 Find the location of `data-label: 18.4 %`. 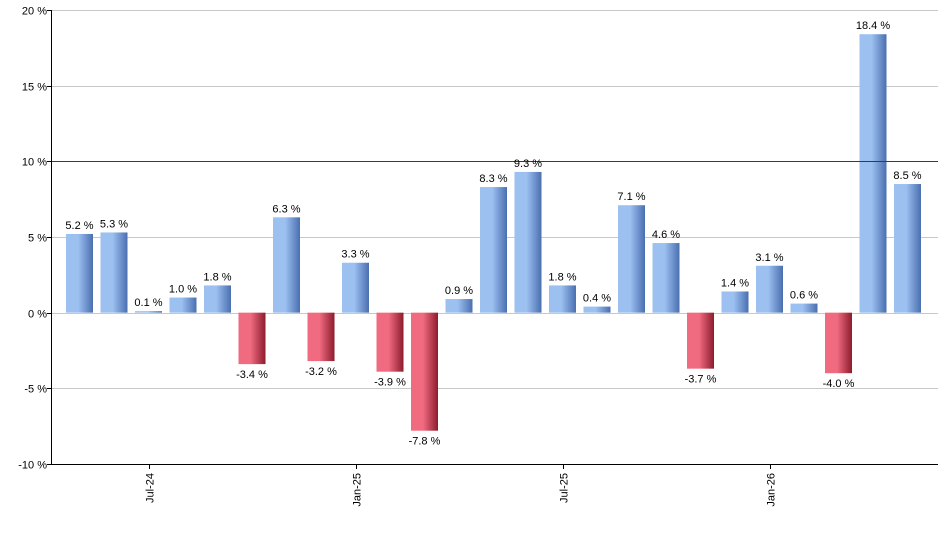

data-label: 18.4 % is located at coordinates (873, 26).